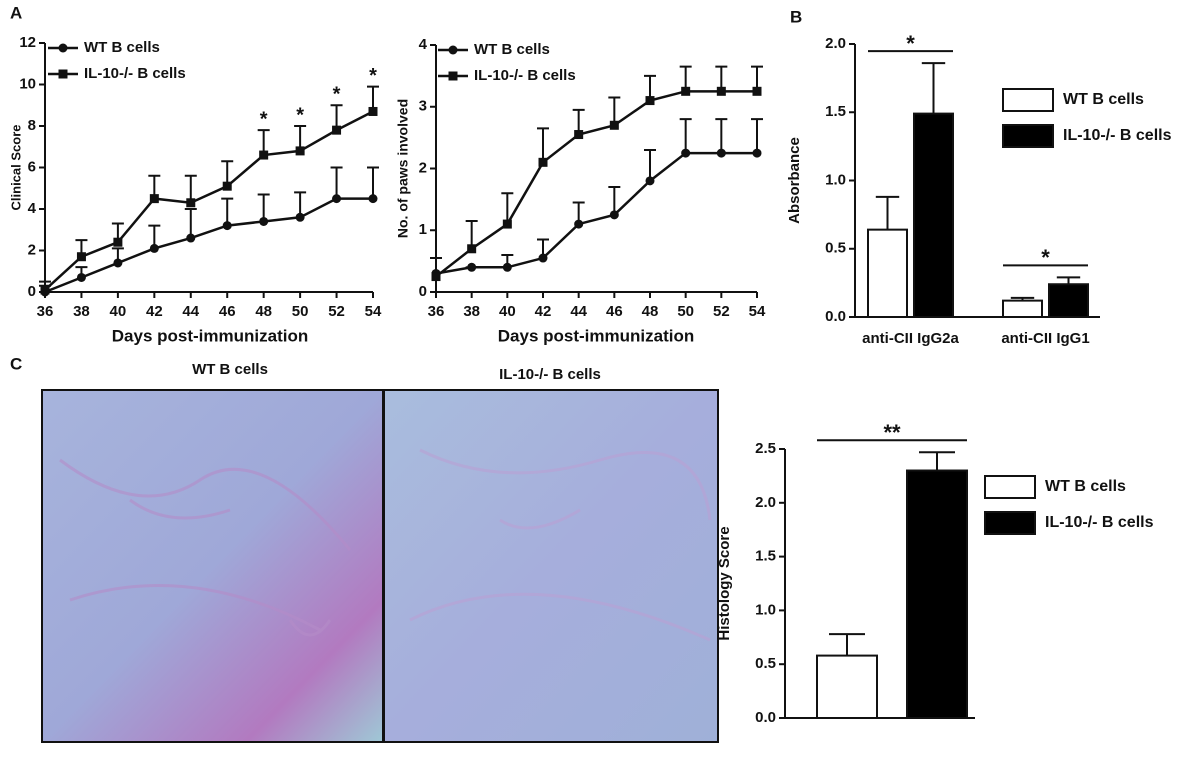 The image size is (1200, 776). What do you see at coordinates (892, 432) in the screenshot?
I see `annotation: **` at bounding box center [892, 432].